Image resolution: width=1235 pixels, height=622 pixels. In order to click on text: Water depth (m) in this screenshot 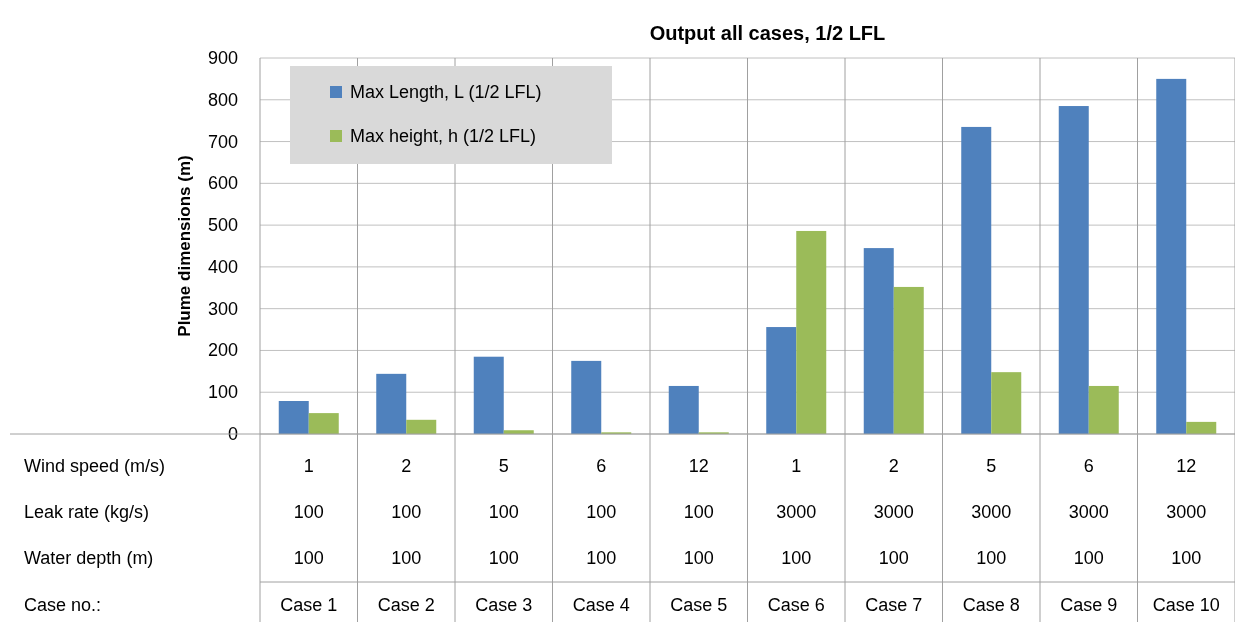, I will do `click(89, 558)`.